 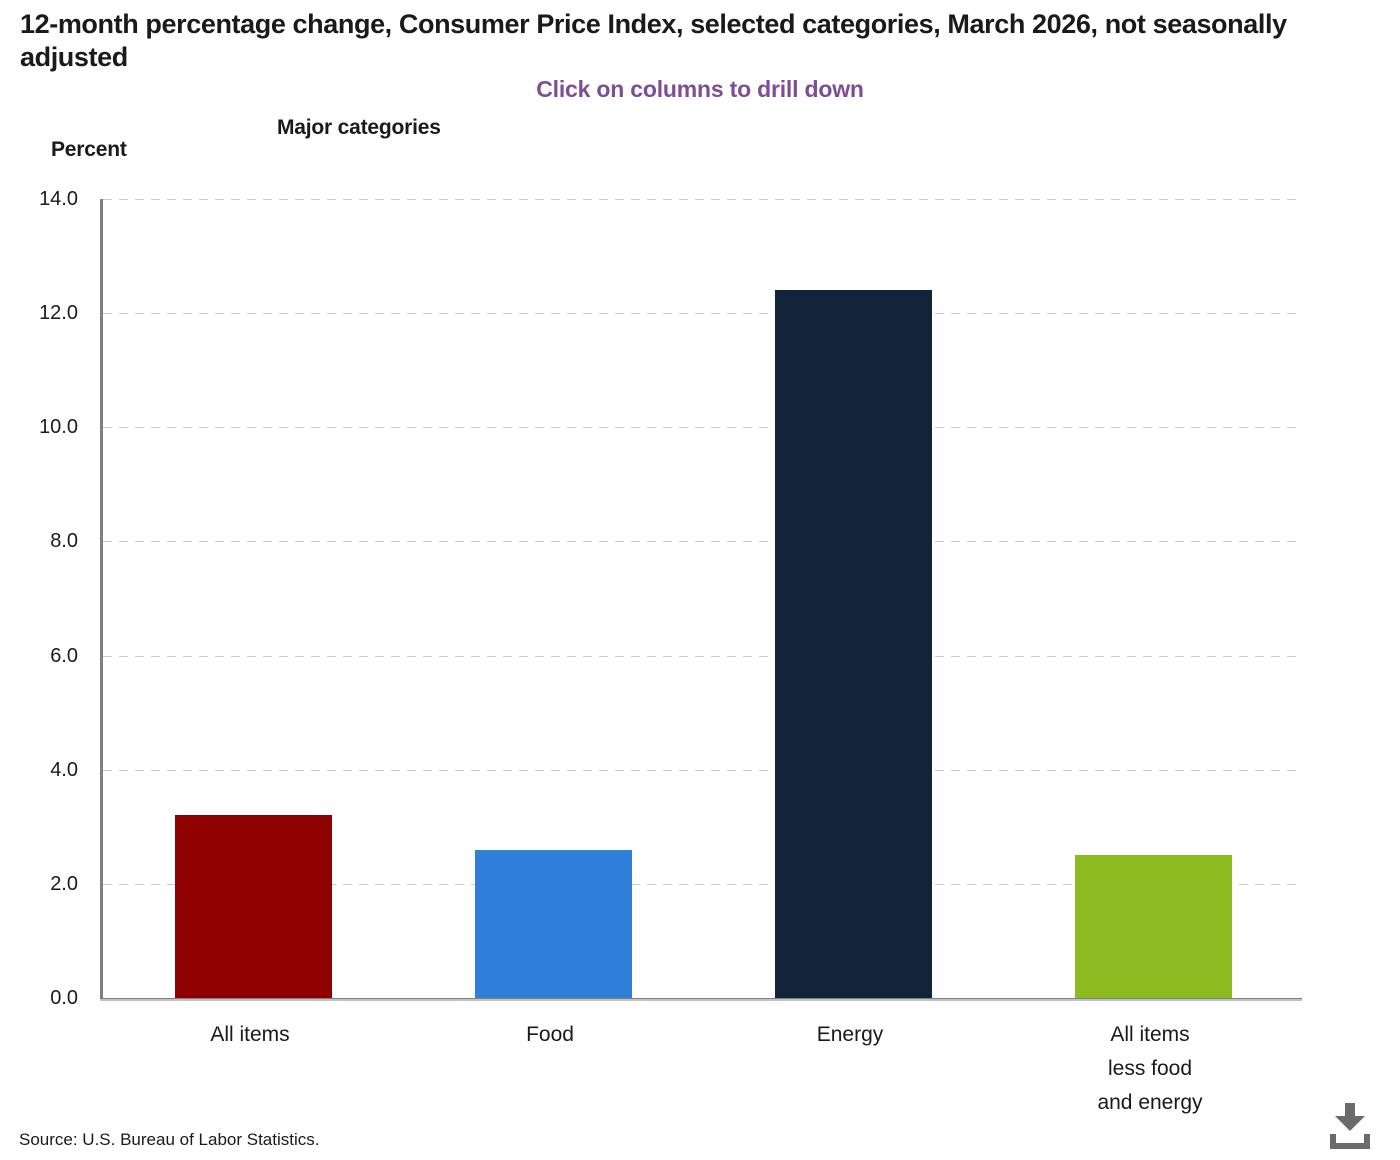 I want to click on y-tick-label-10.0: 10.0, so click(x=58, y=427).